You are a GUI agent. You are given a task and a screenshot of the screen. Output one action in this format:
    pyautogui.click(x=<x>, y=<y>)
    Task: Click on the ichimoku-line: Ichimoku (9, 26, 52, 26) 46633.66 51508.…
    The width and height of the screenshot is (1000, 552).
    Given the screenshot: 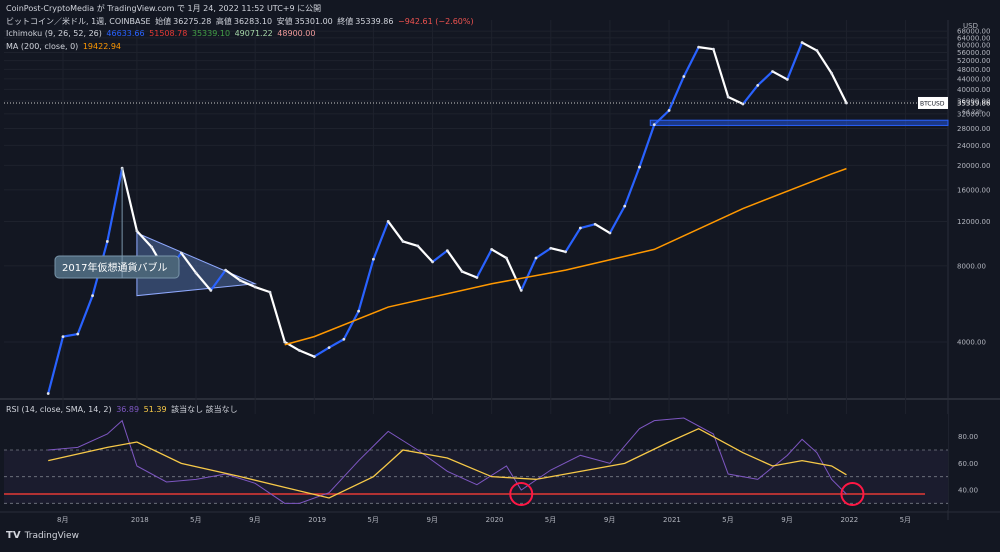 What is the action you would take?
    pyautogui.click(x=161, y=33)
    